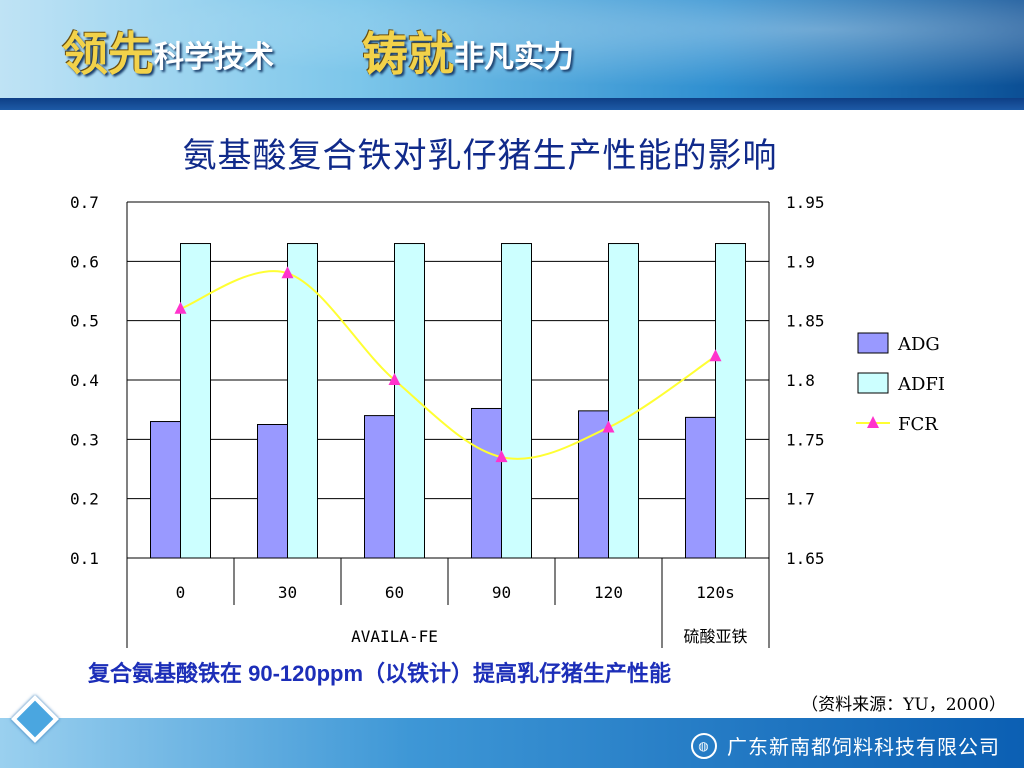  What do you see at coordinates (512, 104) in the screenshot?
I see `header-strip` at bounding box center [512, 104].